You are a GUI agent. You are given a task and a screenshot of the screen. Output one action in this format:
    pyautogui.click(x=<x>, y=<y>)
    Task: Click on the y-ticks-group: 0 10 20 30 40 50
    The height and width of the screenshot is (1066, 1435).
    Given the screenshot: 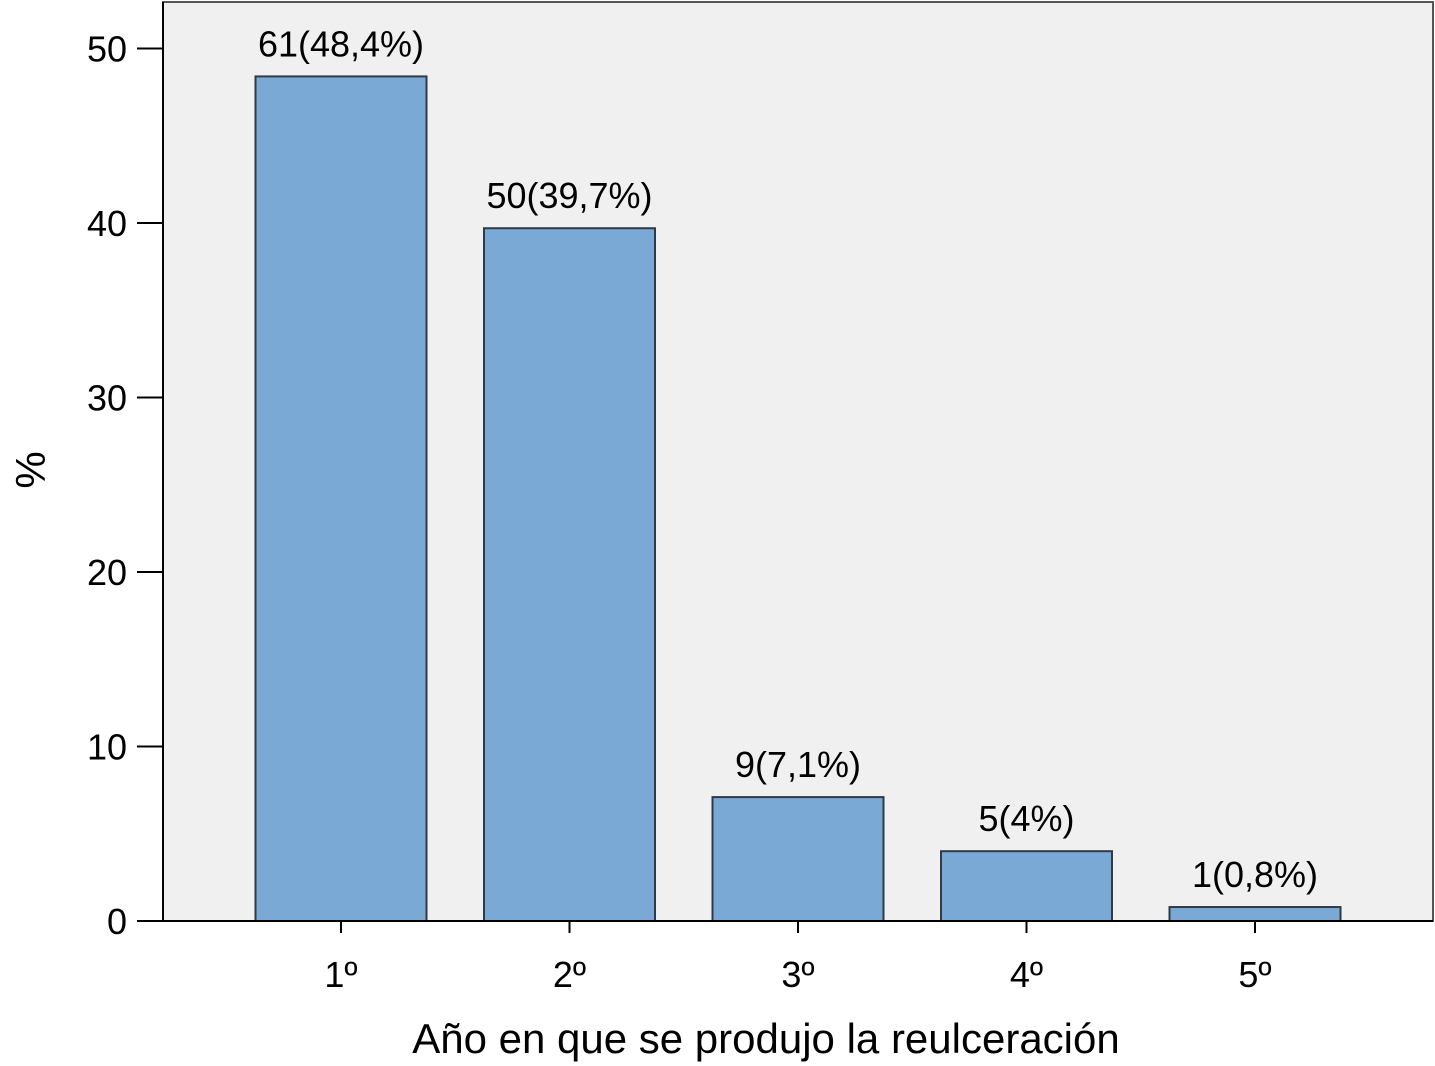 What is the action you would take?
    pyautogui.click(x=125, y=485)
    